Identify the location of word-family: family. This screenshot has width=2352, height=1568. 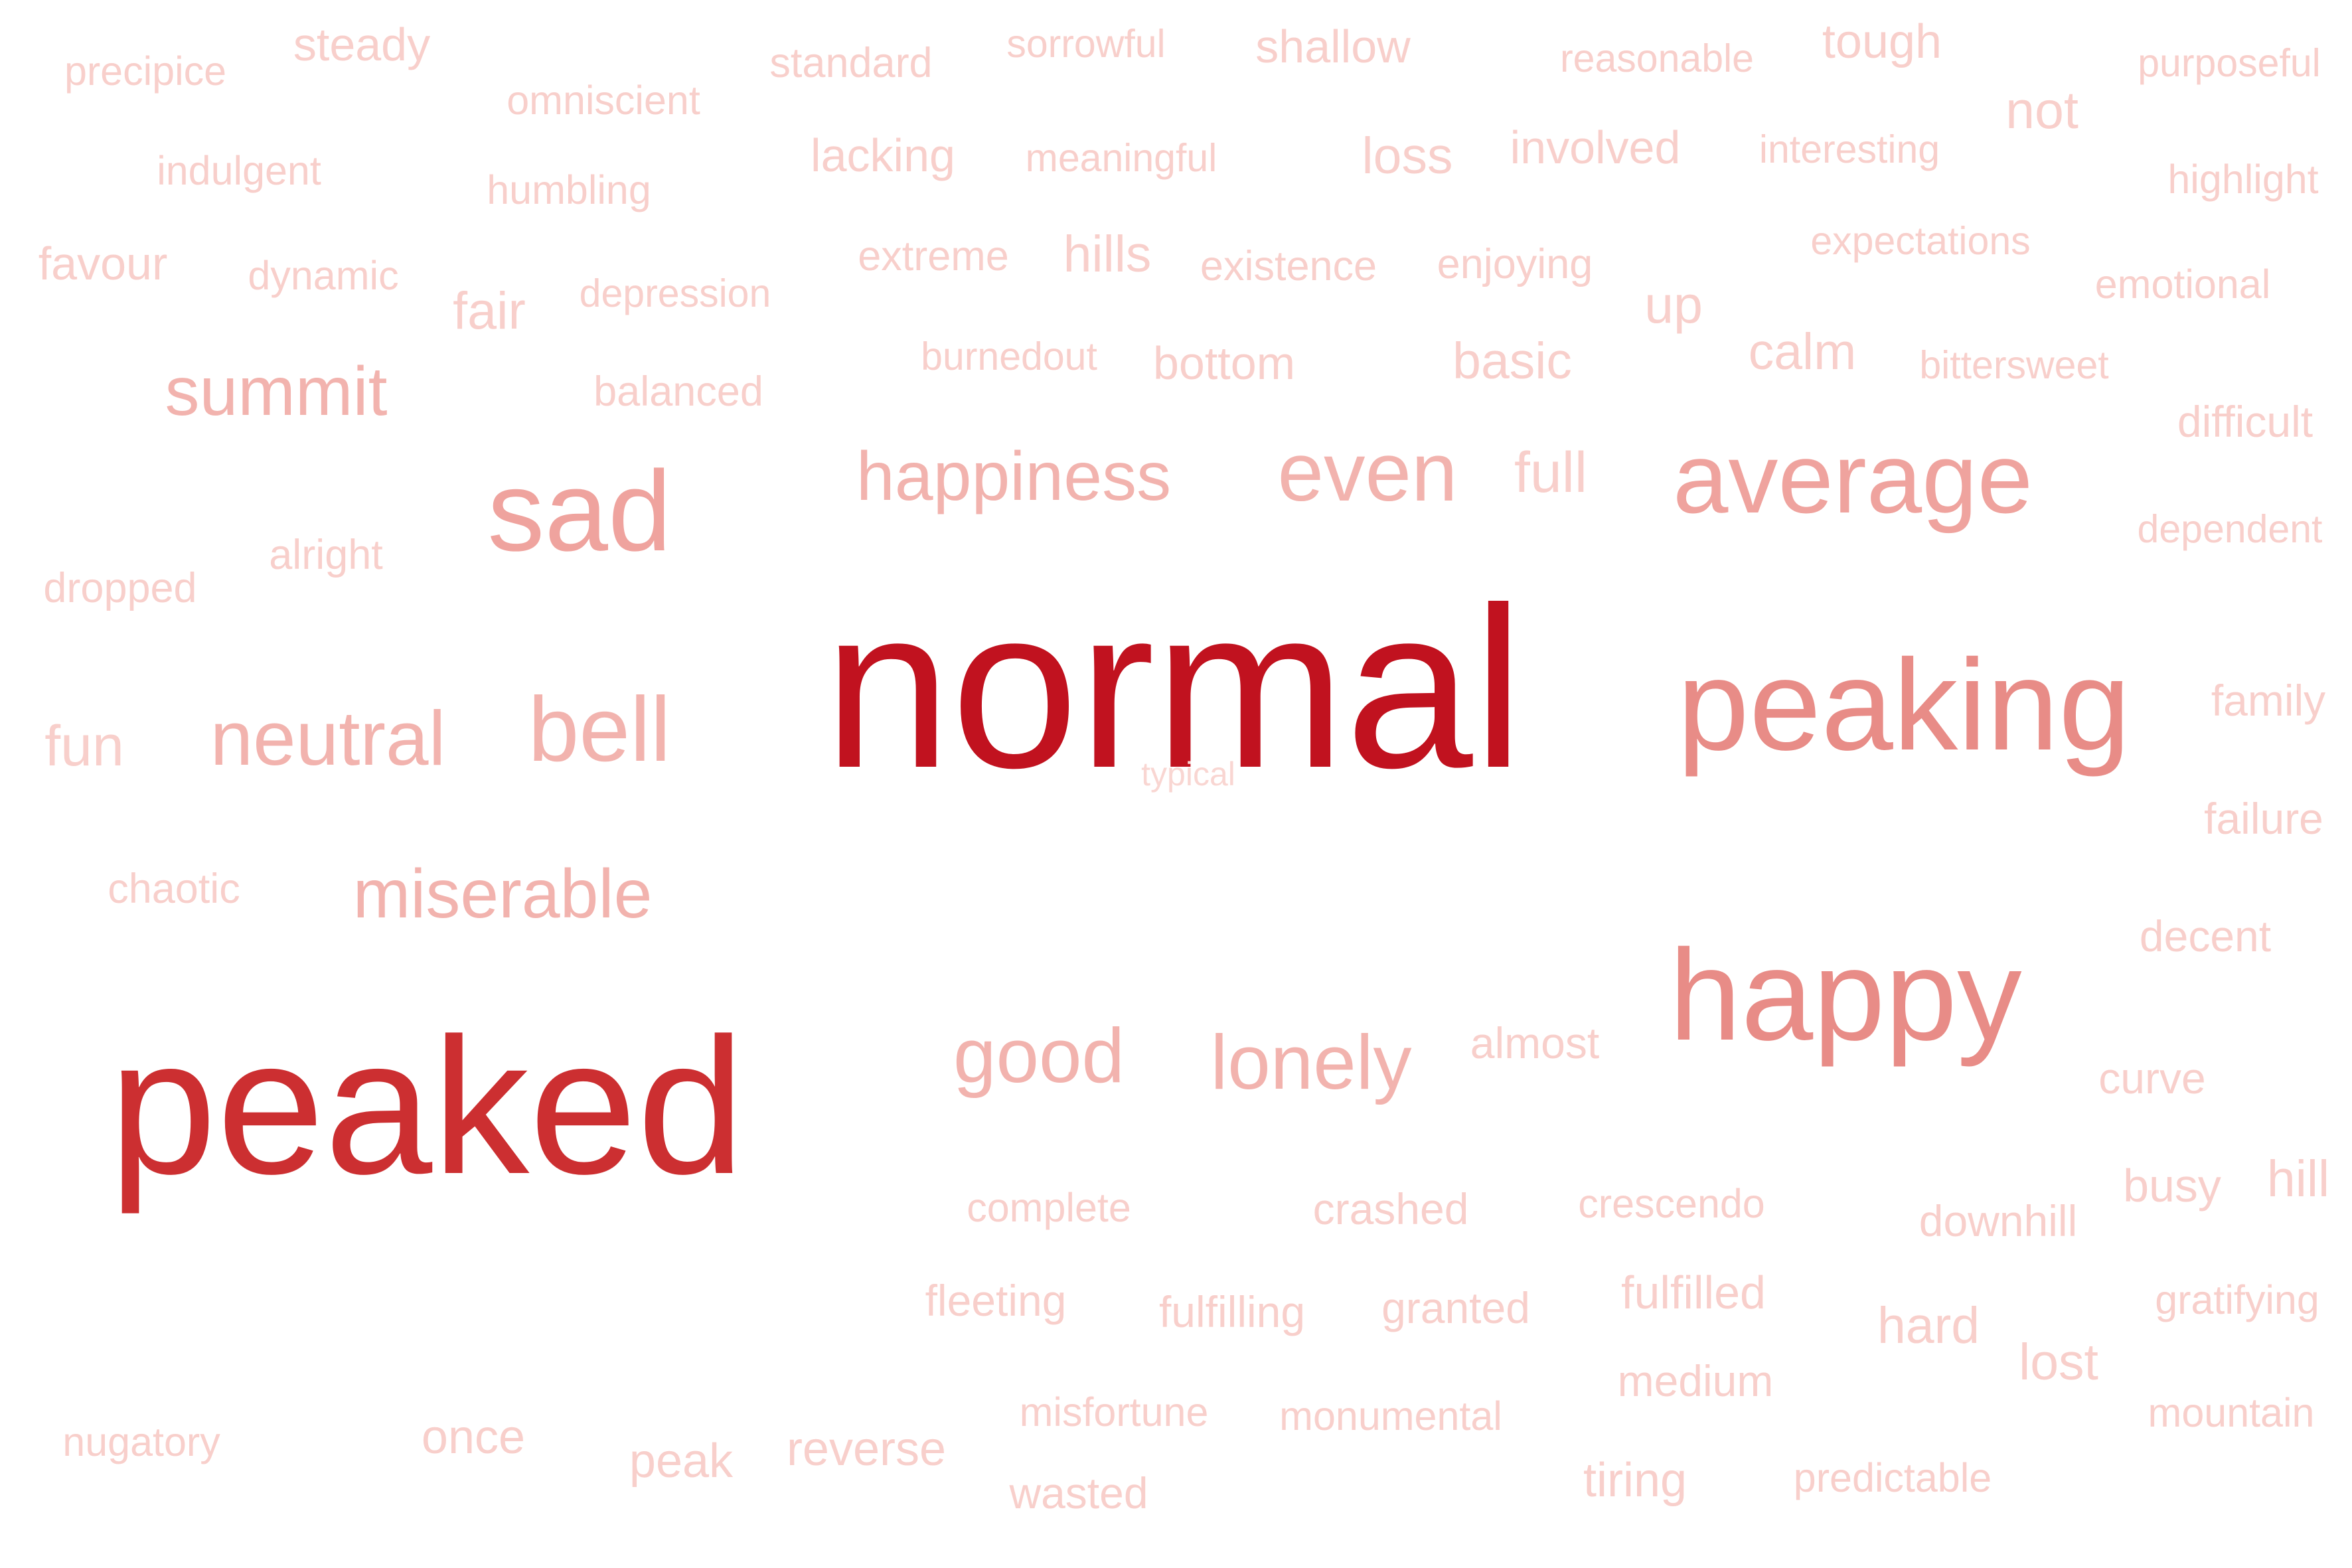
(2269, 700).